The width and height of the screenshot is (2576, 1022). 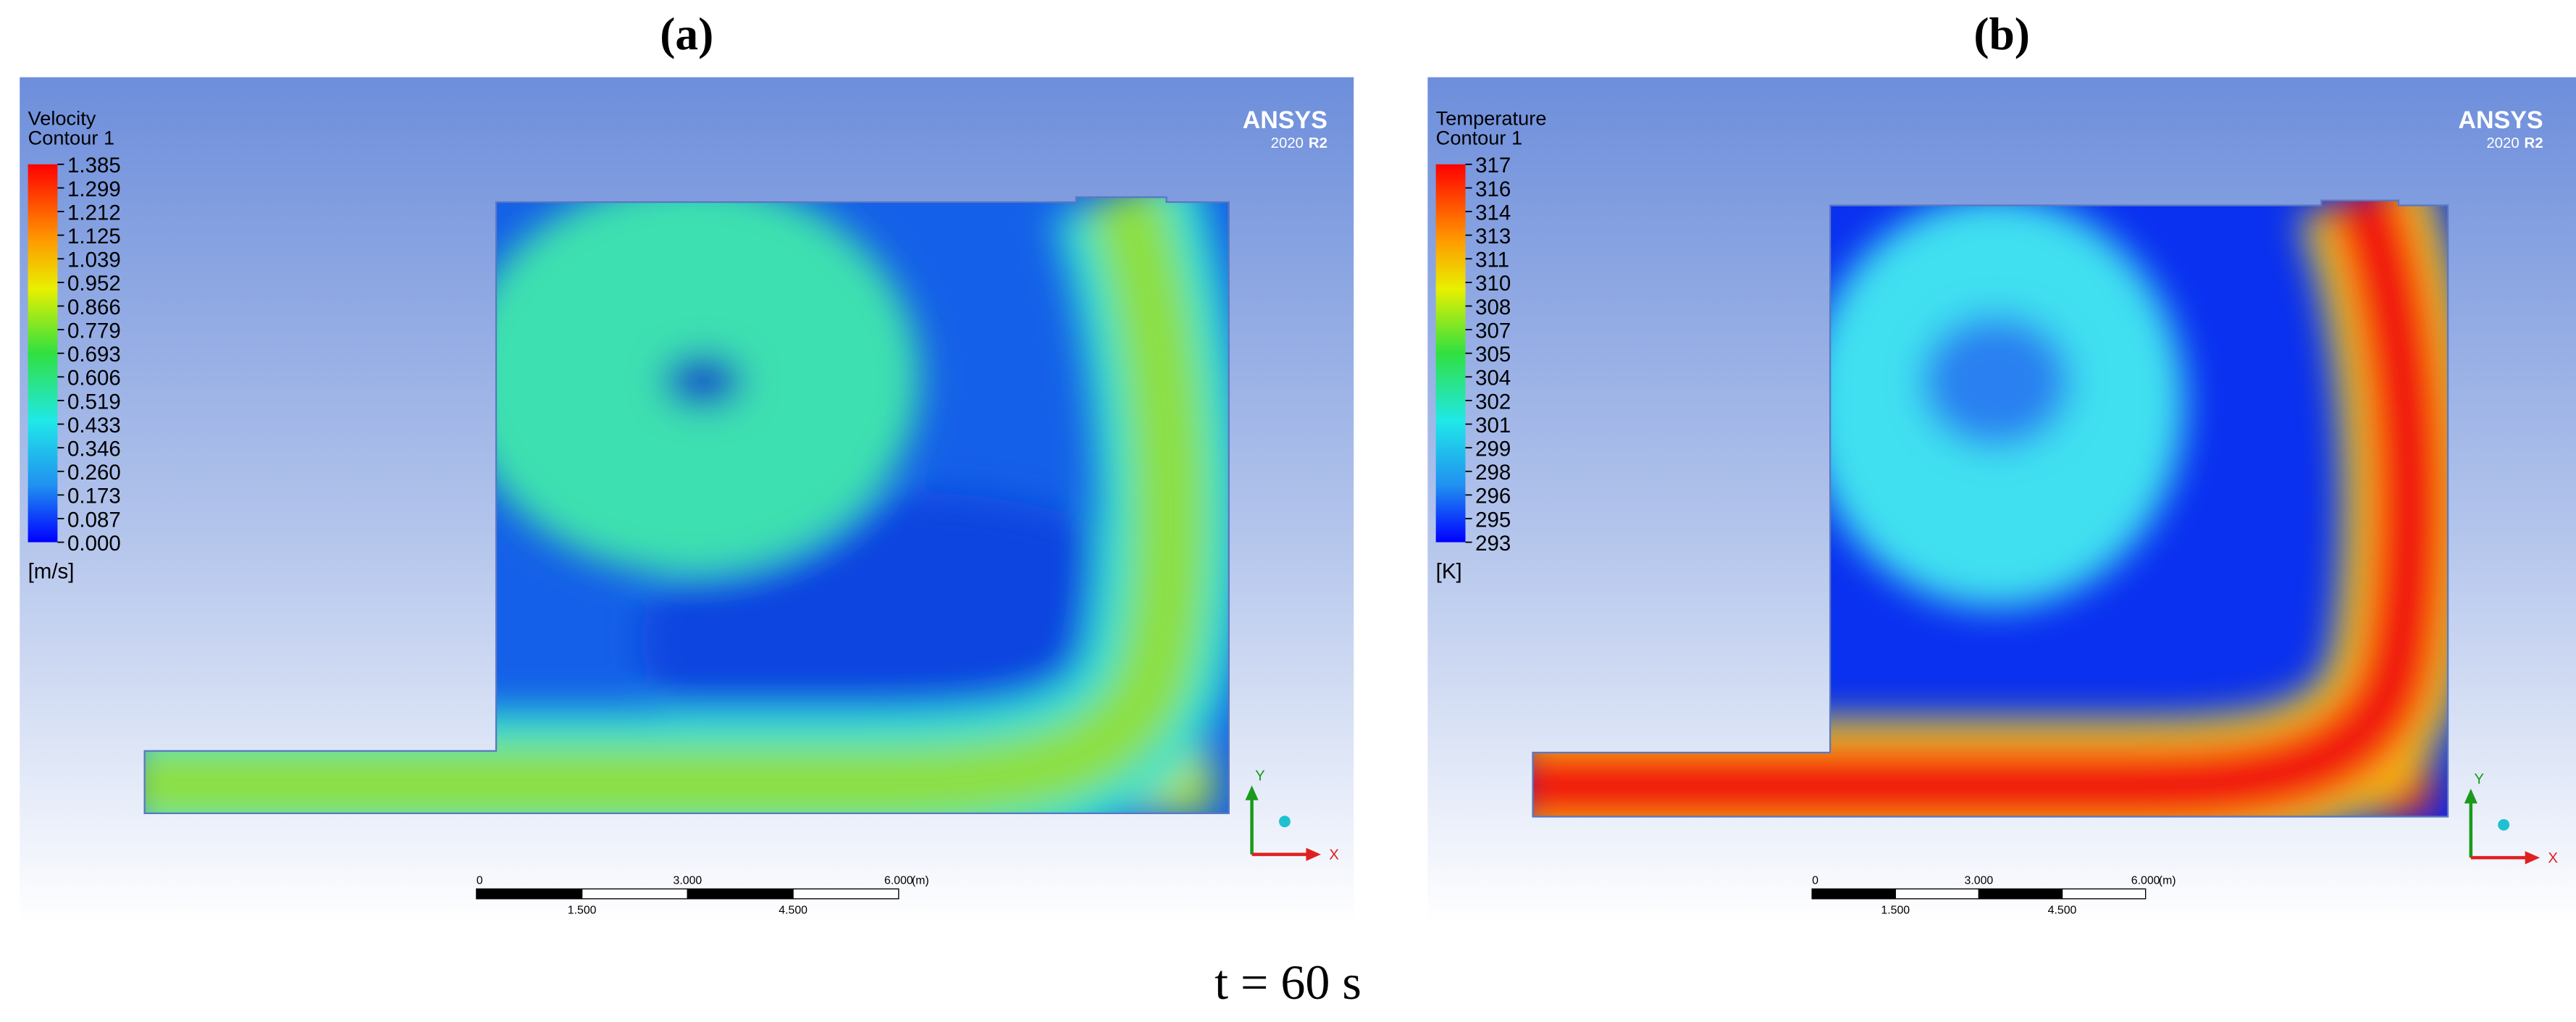 What do you see at coordinates (94, 473) in the screenshot?
I see `legend-tick-label: 0.260` at bounding box center [94, 473].